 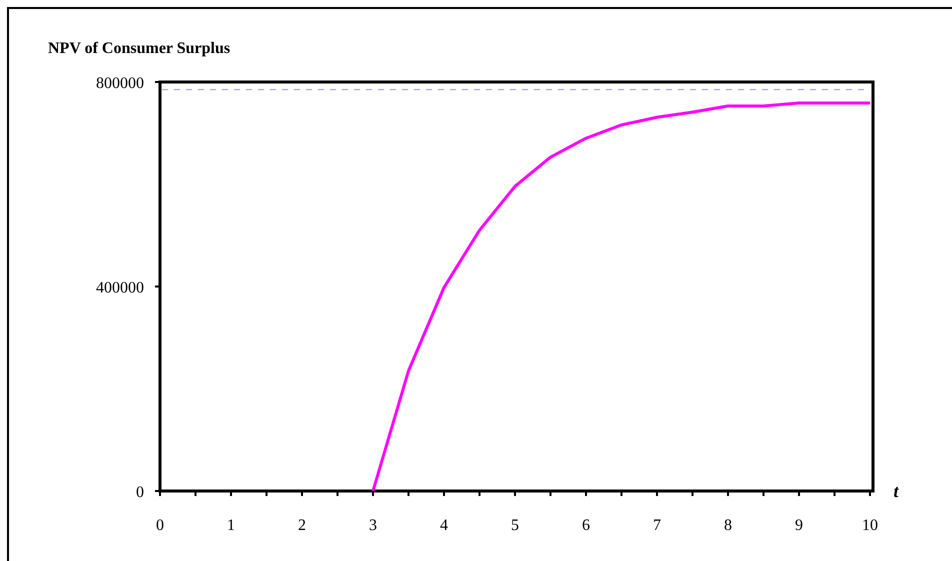 I want to click on x-tick-label: 7, so click(x=657, y=525).